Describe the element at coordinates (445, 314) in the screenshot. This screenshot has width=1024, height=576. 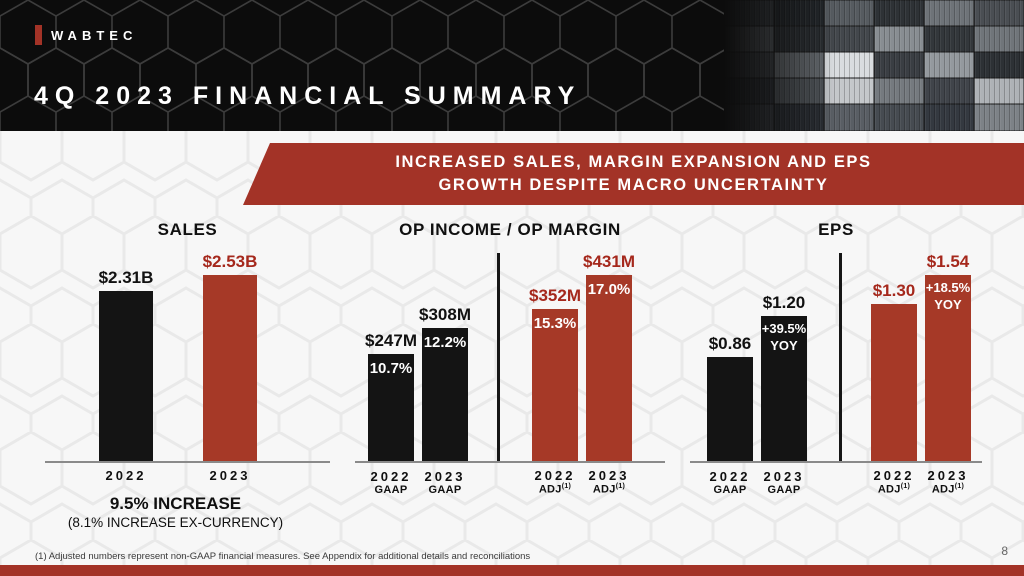
I see `bar-value-label: $308M` at that location.